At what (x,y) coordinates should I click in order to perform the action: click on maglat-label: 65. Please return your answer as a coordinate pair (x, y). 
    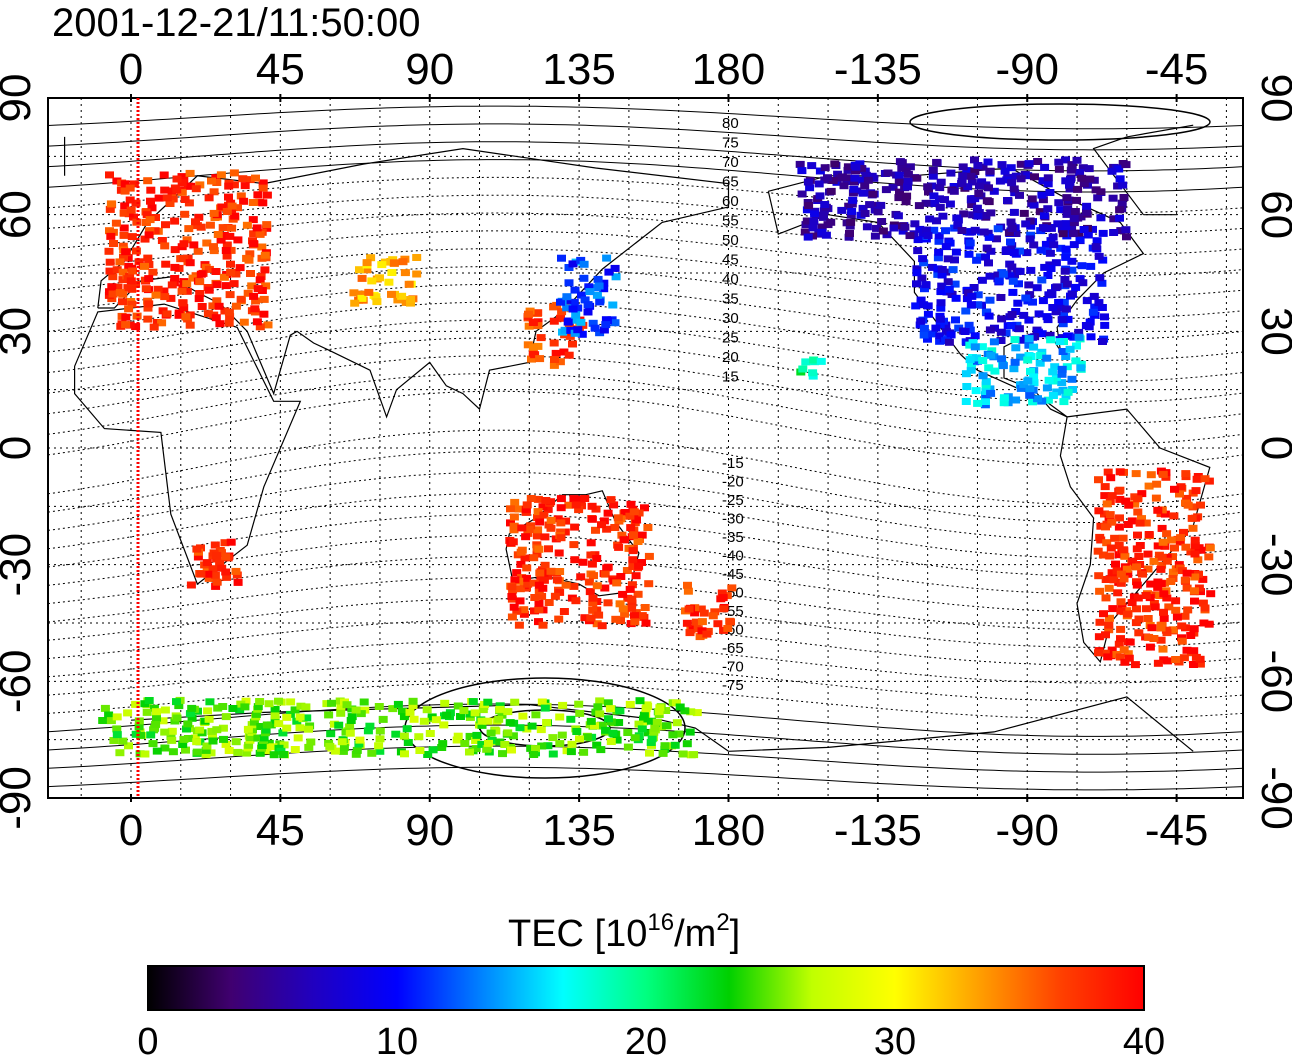
    Looking at the image, I should click on (730, 182).